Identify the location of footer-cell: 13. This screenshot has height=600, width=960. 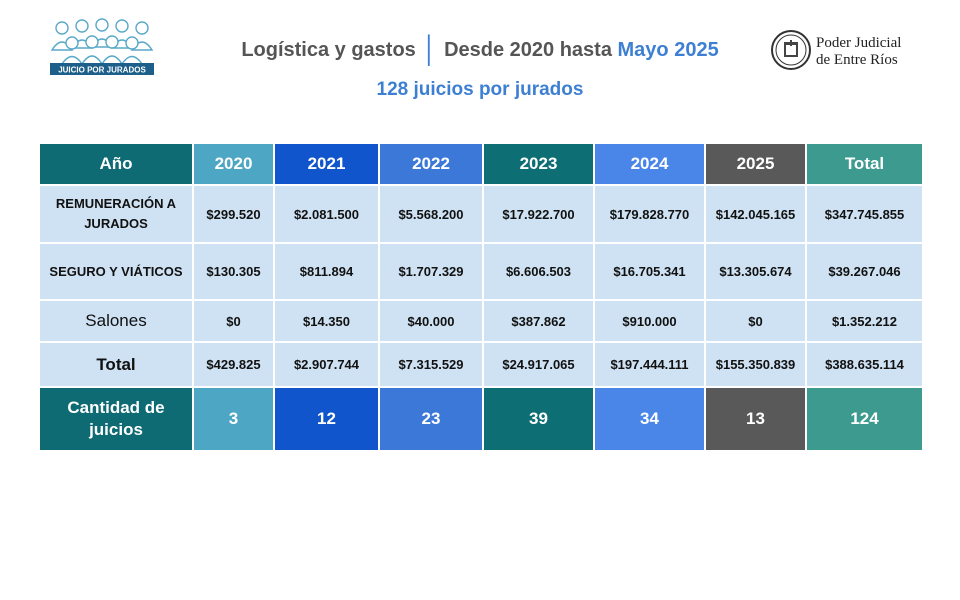
(755, 419).